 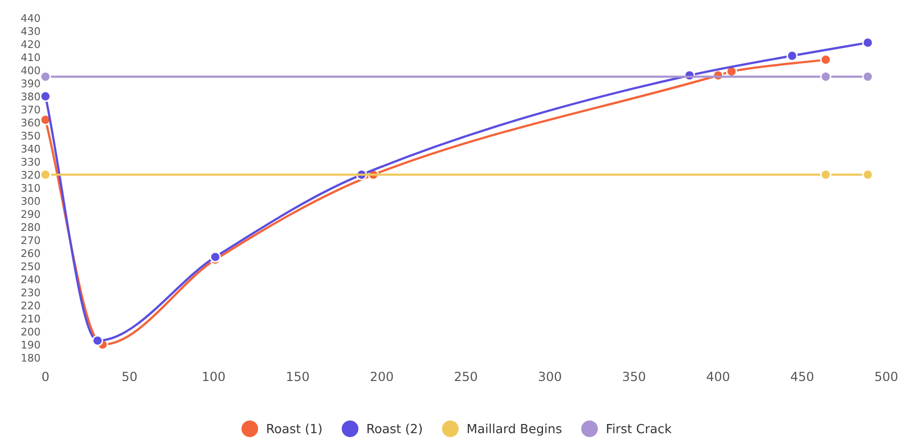 I want to click on x-tick-label: 150, so click(x=298, y=377).